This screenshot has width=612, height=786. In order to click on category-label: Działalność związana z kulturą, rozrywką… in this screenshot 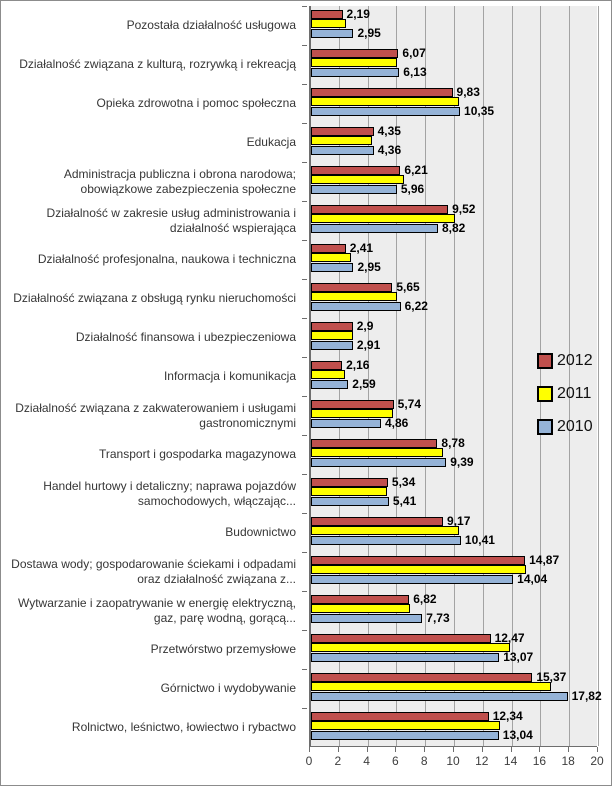, I will do `click(157, 64)`.